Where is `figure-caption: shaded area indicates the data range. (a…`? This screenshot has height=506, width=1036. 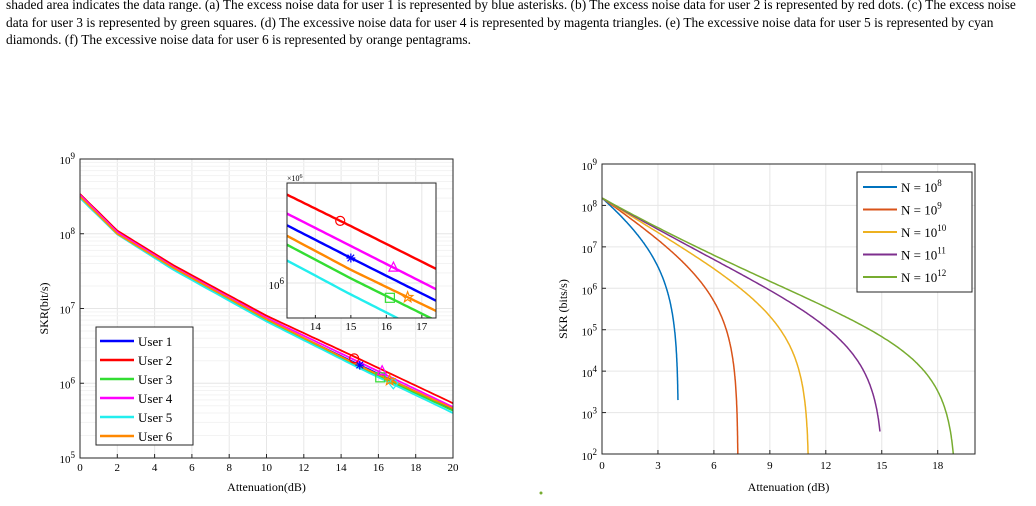
figure-caption: shaded area indicates the data range. (a… is located at coordinates (511, 23).